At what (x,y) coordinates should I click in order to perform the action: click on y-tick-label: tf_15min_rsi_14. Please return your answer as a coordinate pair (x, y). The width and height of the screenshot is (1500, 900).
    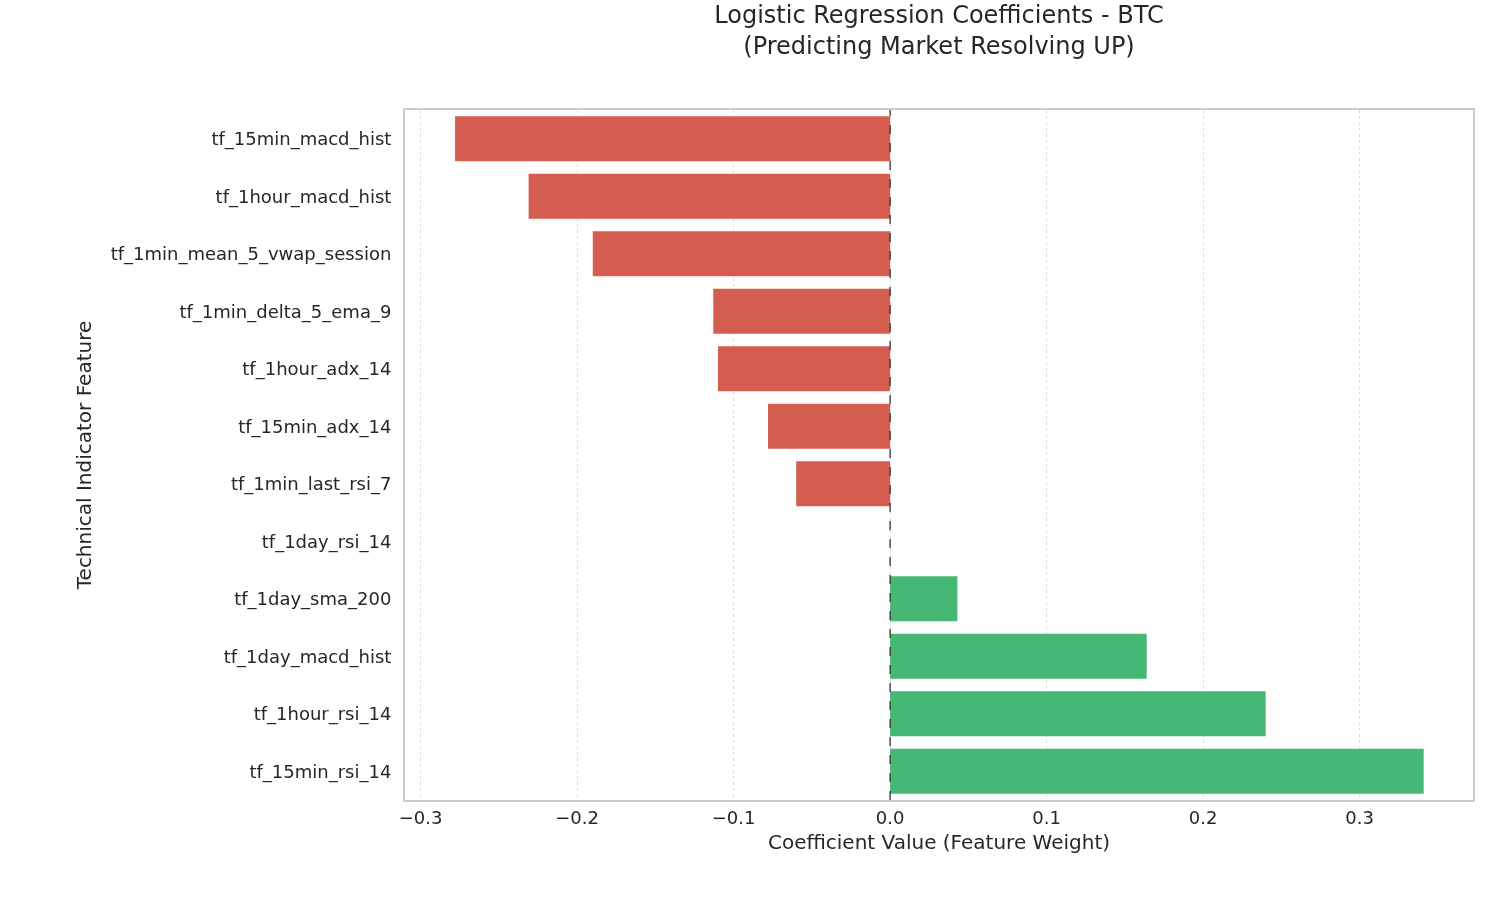
    Looking at the image, I should click on (320, 771).